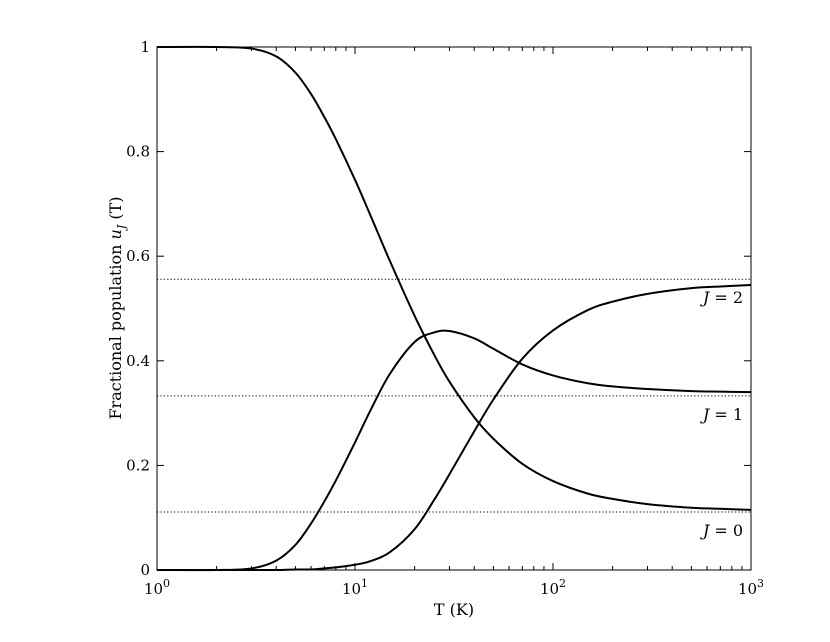 Image resolution: width=830 pixels, height=642 pixels. What do you see at coordinates (726, 530) in the screenshot?
I see `series-label-value: = 0` at bounding box center [726, 530].